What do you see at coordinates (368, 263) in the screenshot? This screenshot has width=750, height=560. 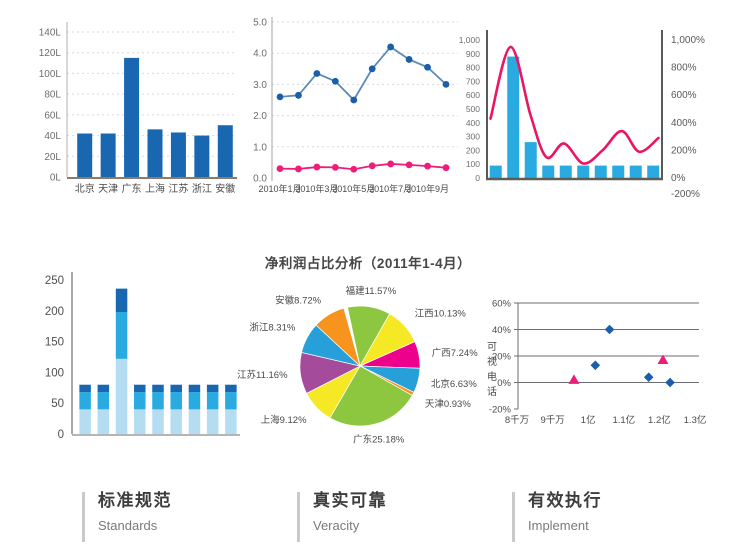 I see `pie-chart-title: 净利润占比分析（2011年1-4月）` at bounding box center [368, 263].